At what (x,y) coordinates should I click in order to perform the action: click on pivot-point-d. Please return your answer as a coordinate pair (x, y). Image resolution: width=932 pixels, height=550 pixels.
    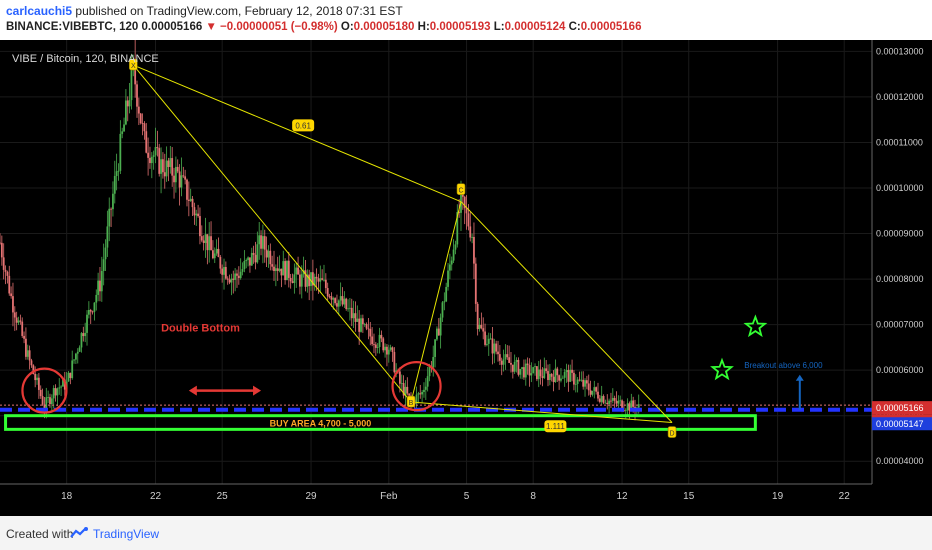
    Looking at the image, I should click on (672, 432).